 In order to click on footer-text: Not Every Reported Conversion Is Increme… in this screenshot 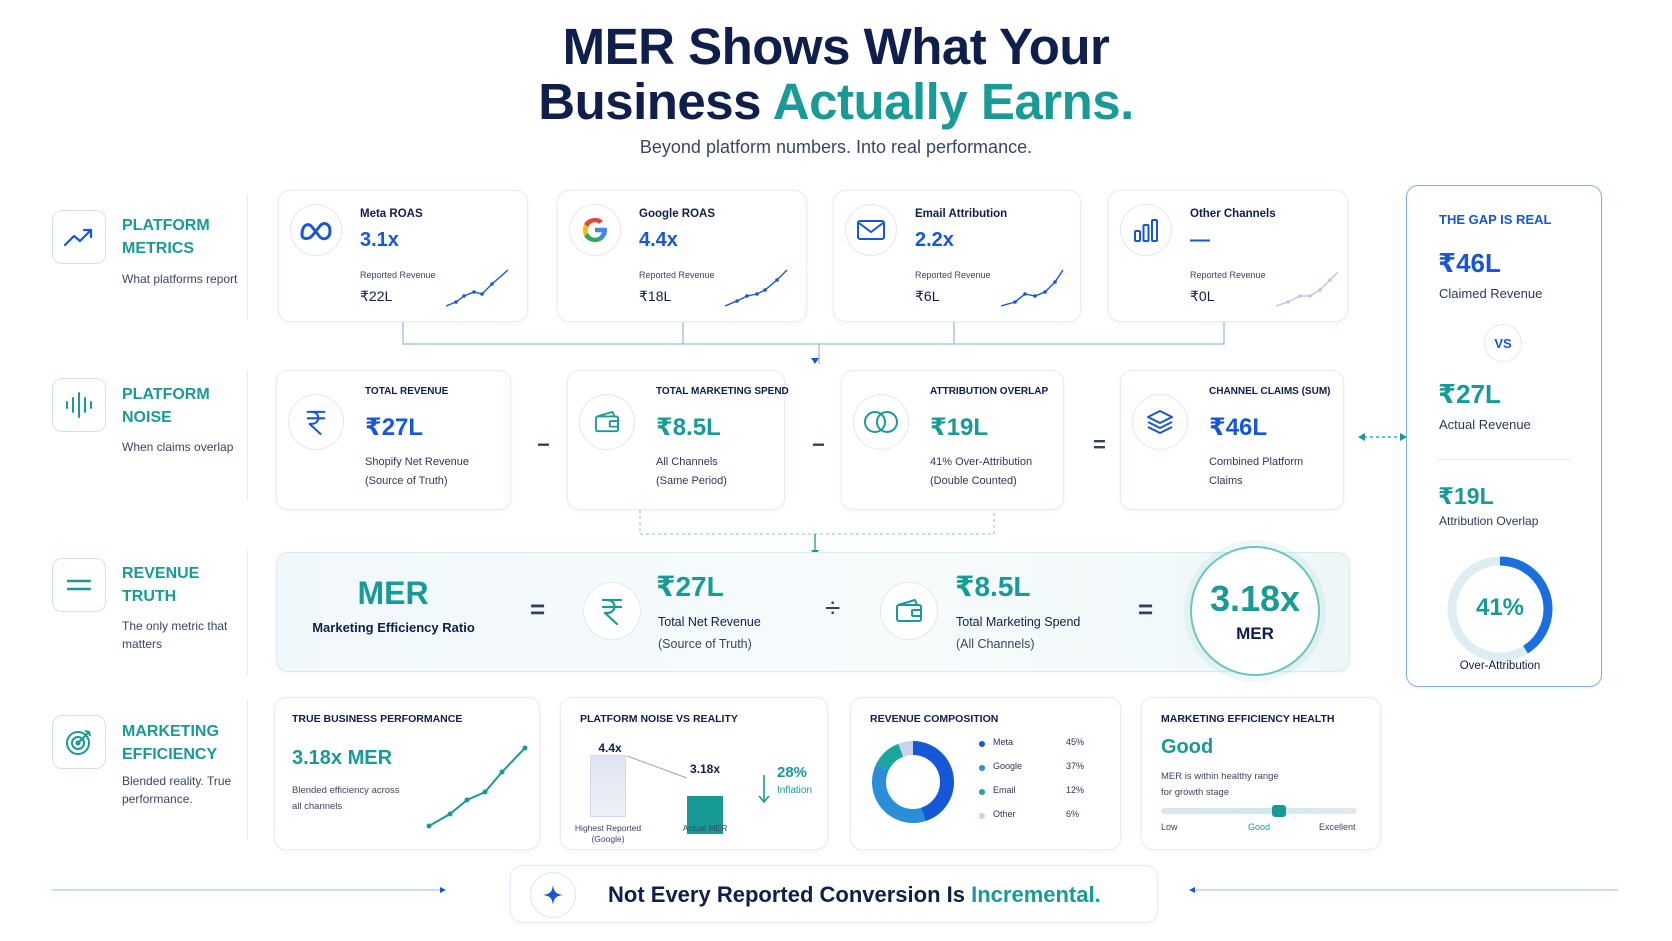, I will do `click(854, 895)`.